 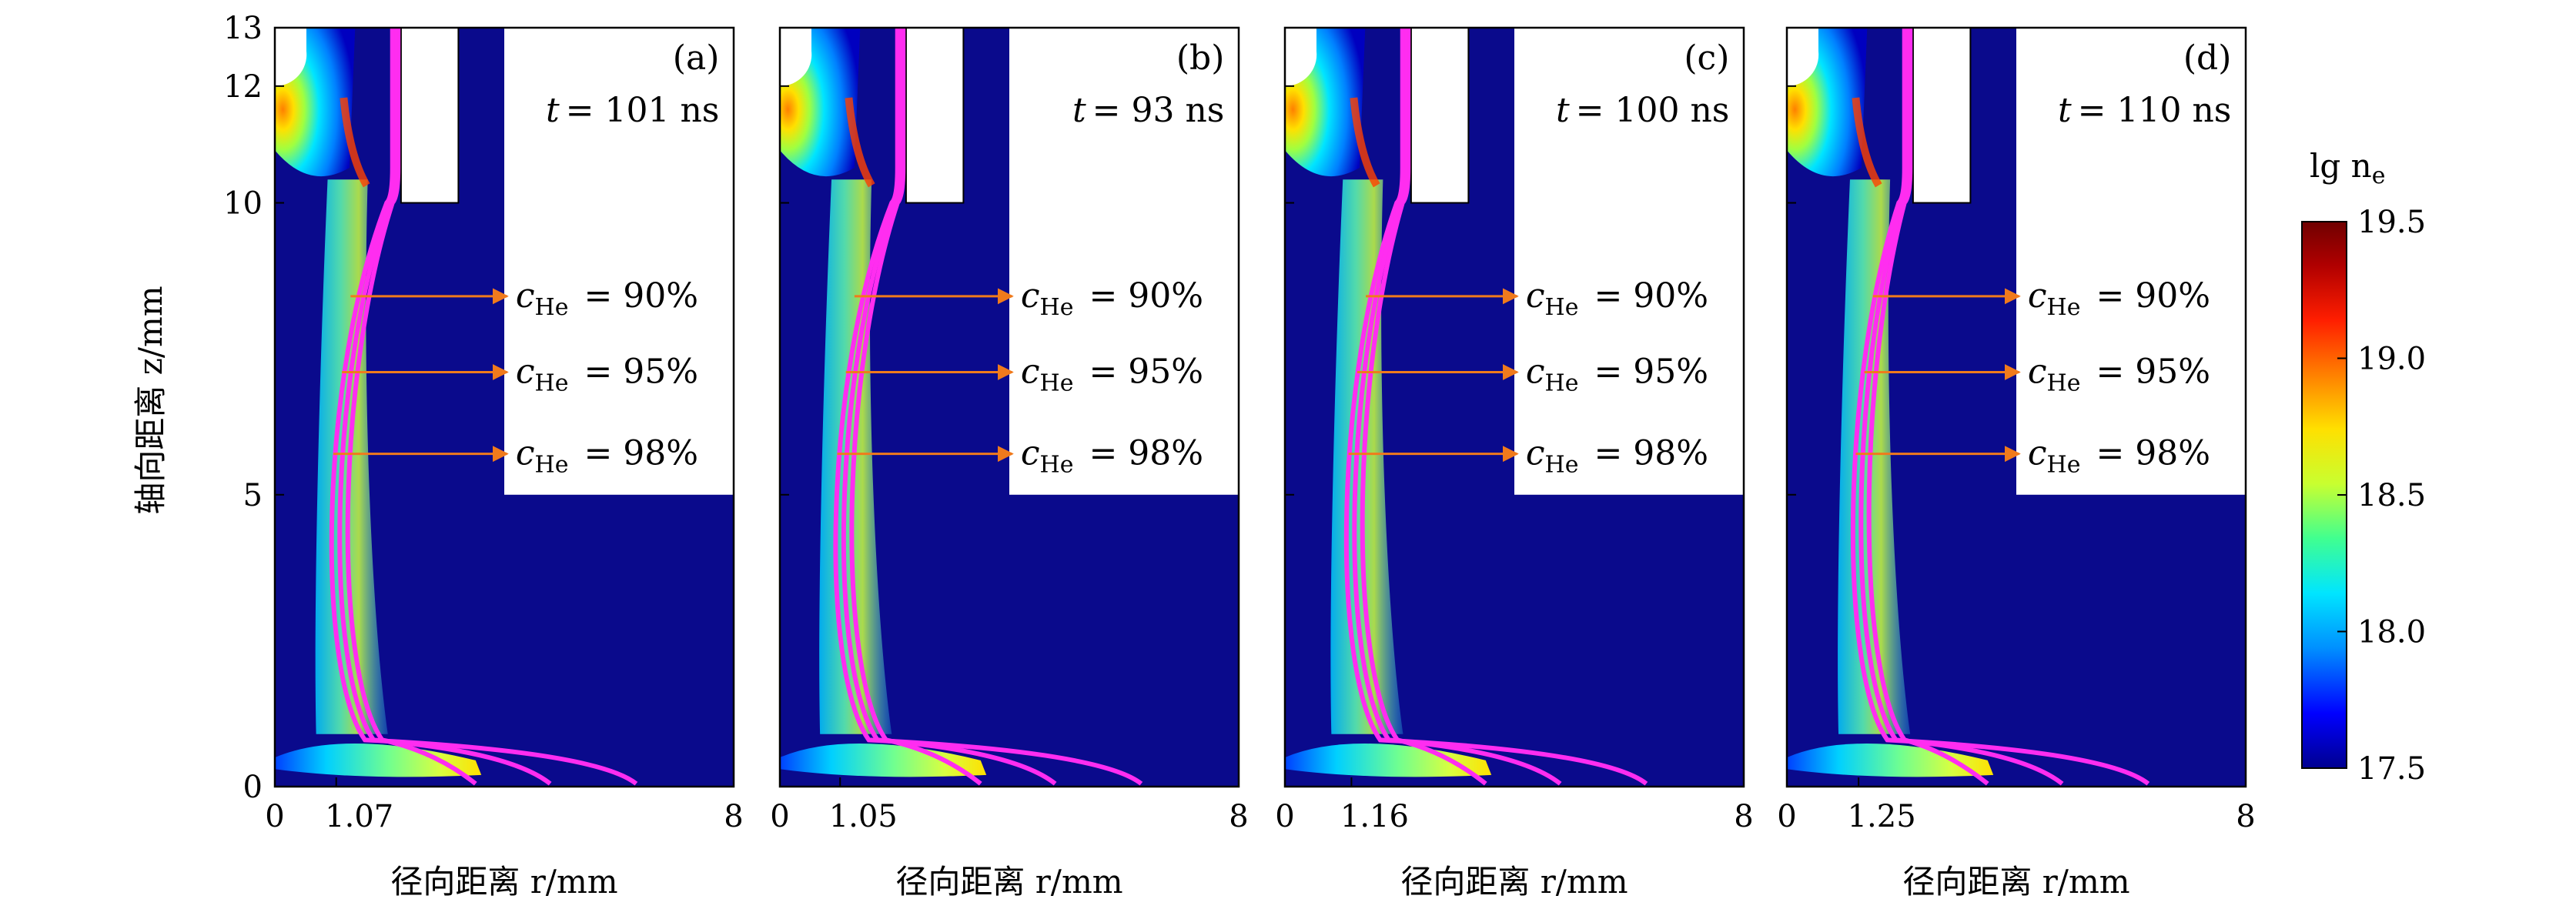 I want to click on x-tick-label: 1.05, so click(x=863, y=816).